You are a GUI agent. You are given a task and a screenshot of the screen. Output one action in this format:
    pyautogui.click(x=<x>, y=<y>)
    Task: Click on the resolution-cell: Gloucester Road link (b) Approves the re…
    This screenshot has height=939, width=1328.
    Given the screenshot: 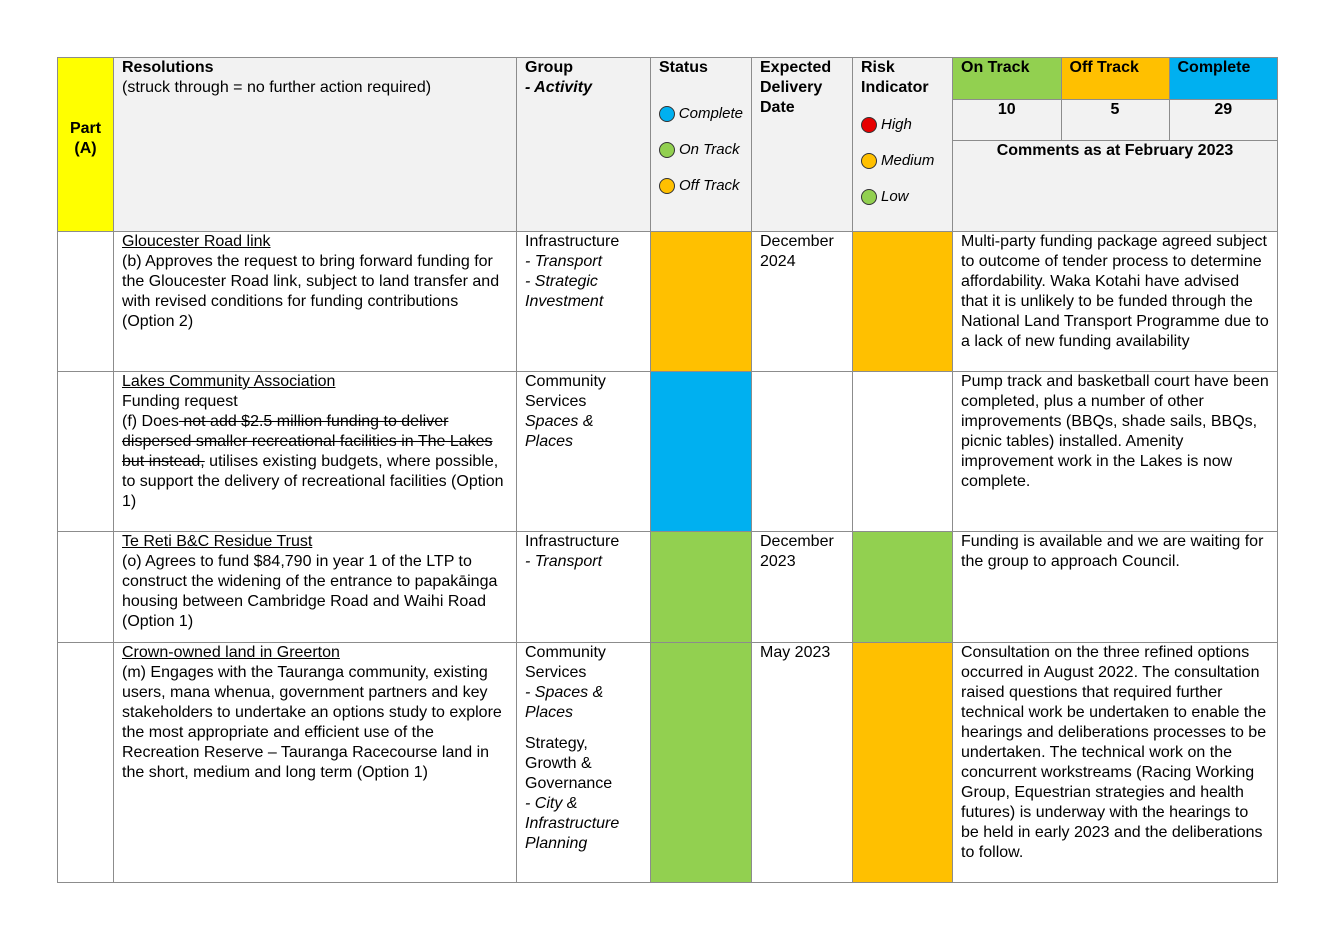 What is the action you would take?
    pyautogui.click(x=315, y=301)
    